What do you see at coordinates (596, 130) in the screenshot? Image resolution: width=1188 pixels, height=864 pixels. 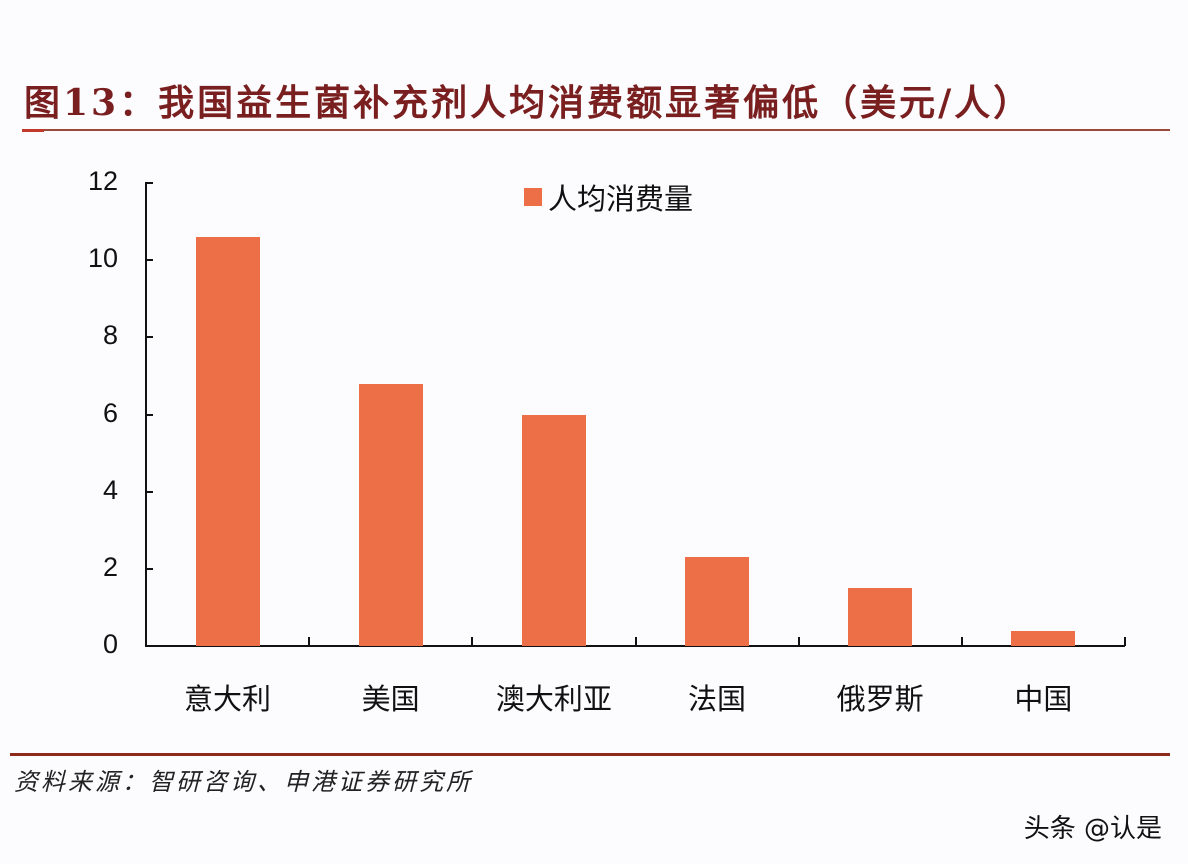 I see `title-divider` at bounding box center [596, 130].